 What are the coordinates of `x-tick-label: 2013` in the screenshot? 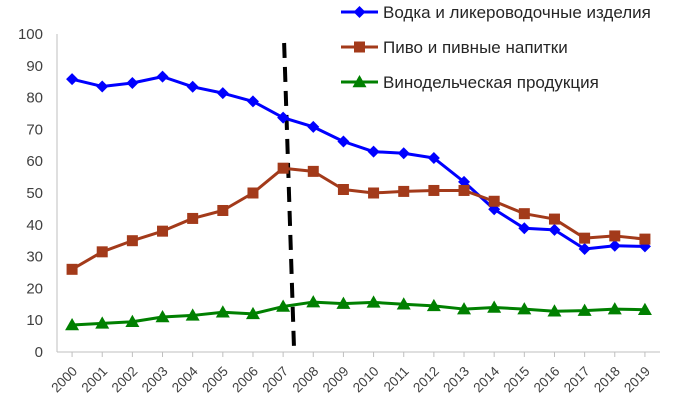 It's located at (456, 380).